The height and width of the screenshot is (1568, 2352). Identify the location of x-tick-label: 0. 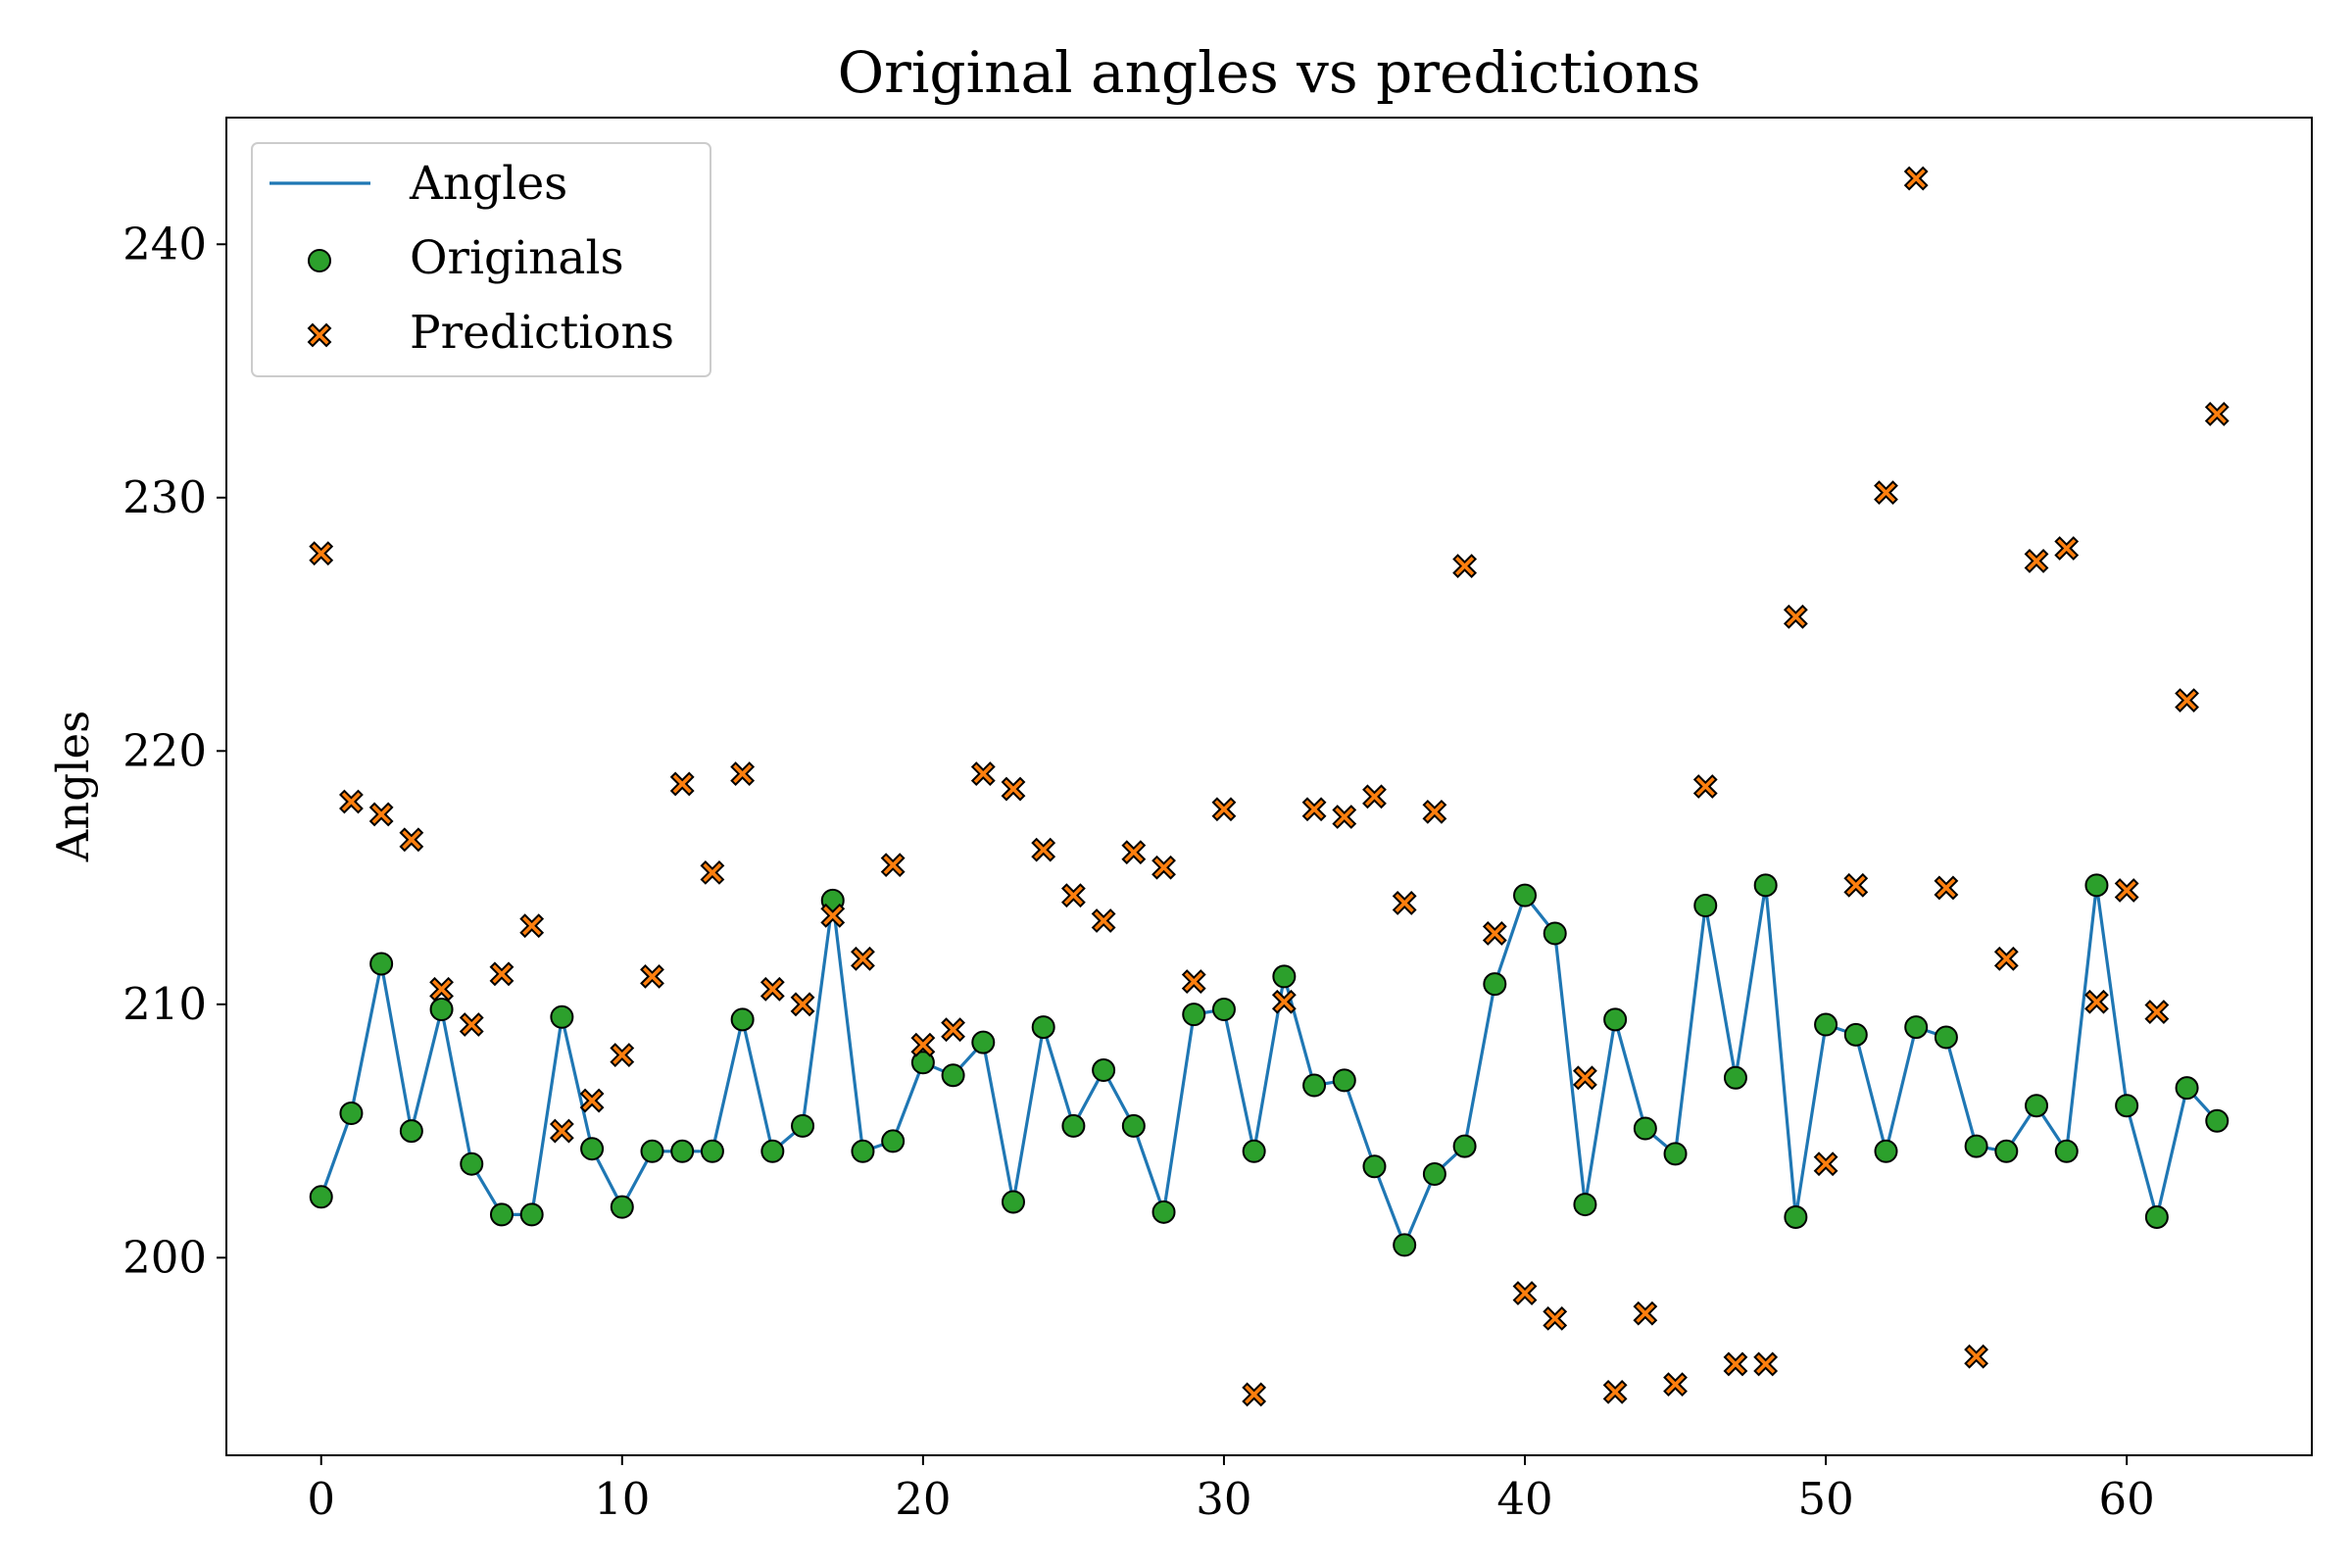
(321, 1499).